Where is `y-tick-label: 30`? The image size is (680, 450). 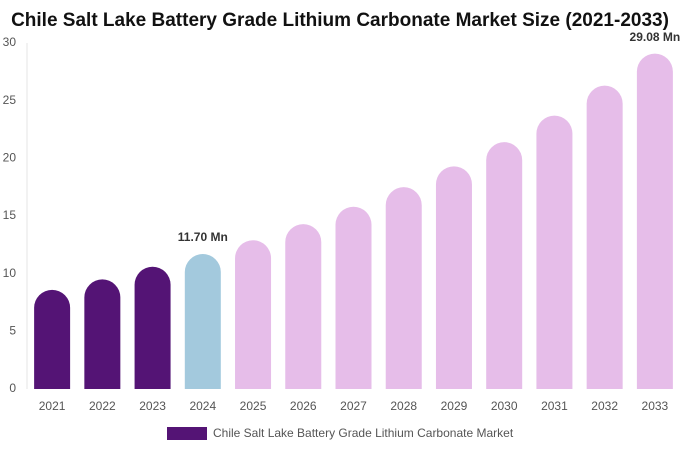 y-tick-label: 30 is located at coordinates (10, 42).